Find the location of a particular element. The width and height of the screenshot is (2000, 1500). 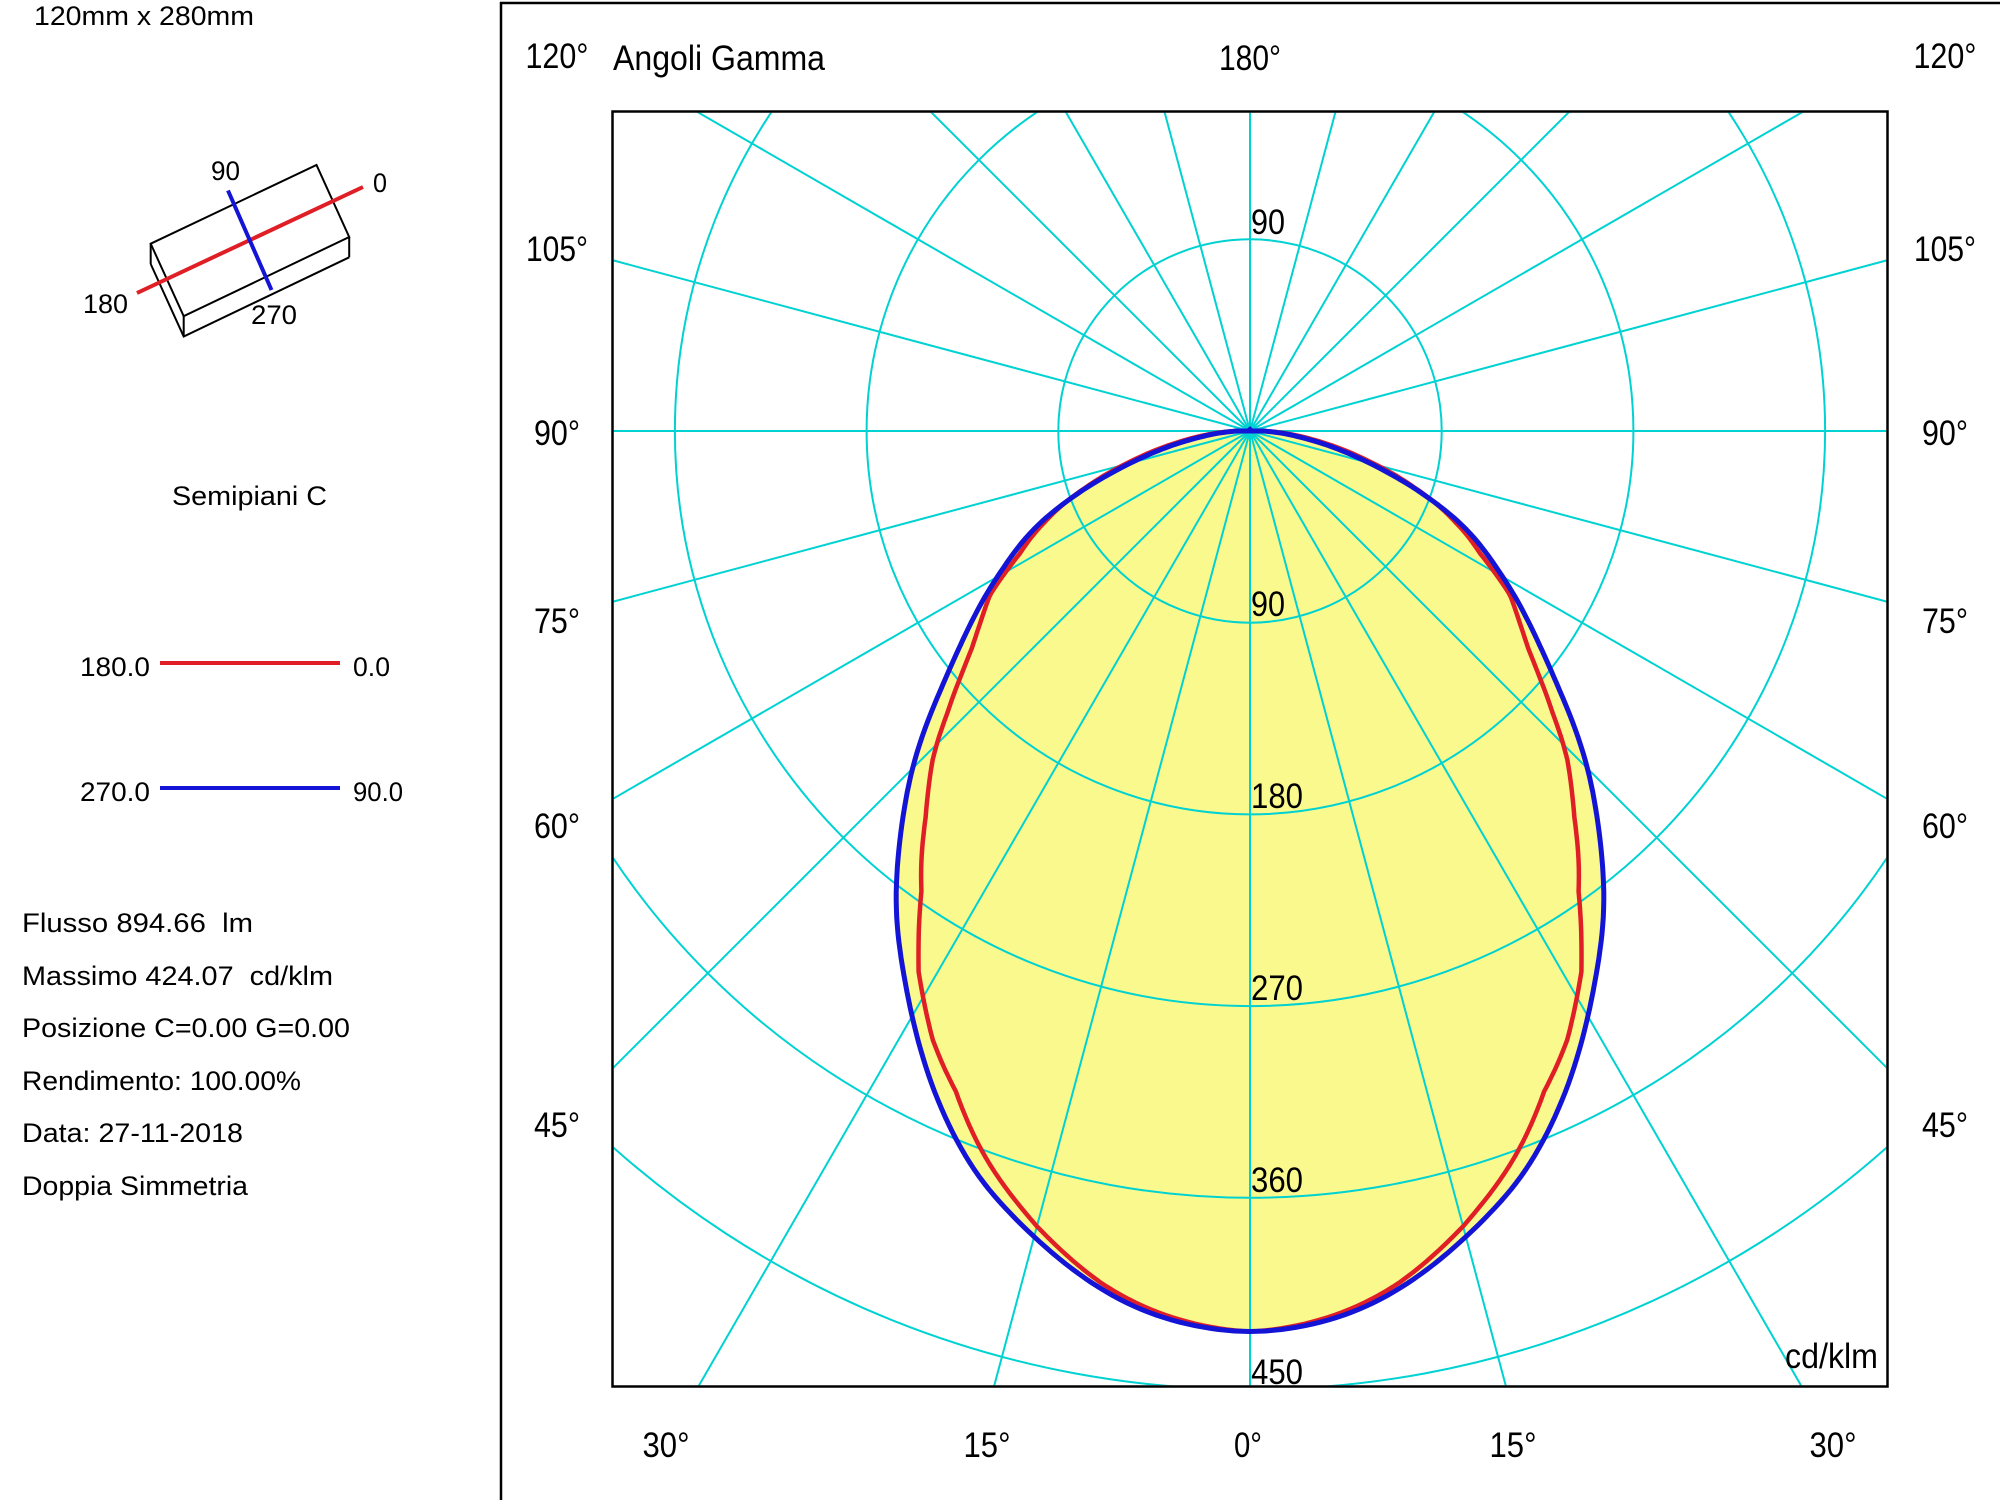

svg-text: 180.0 is located at coordinates (115, 667).